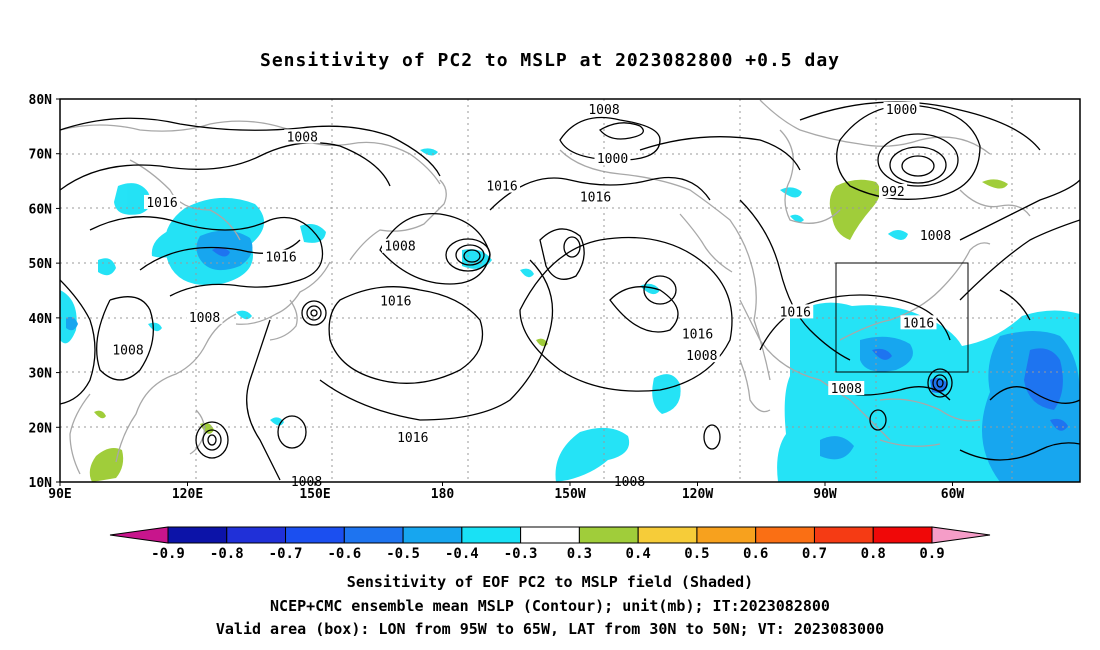 The image size is (1100, 650). What do you see at coordinates (41, 209) in the screenshot?
I see `lat-tick-label: 60N` at bounding box center [41, 209].